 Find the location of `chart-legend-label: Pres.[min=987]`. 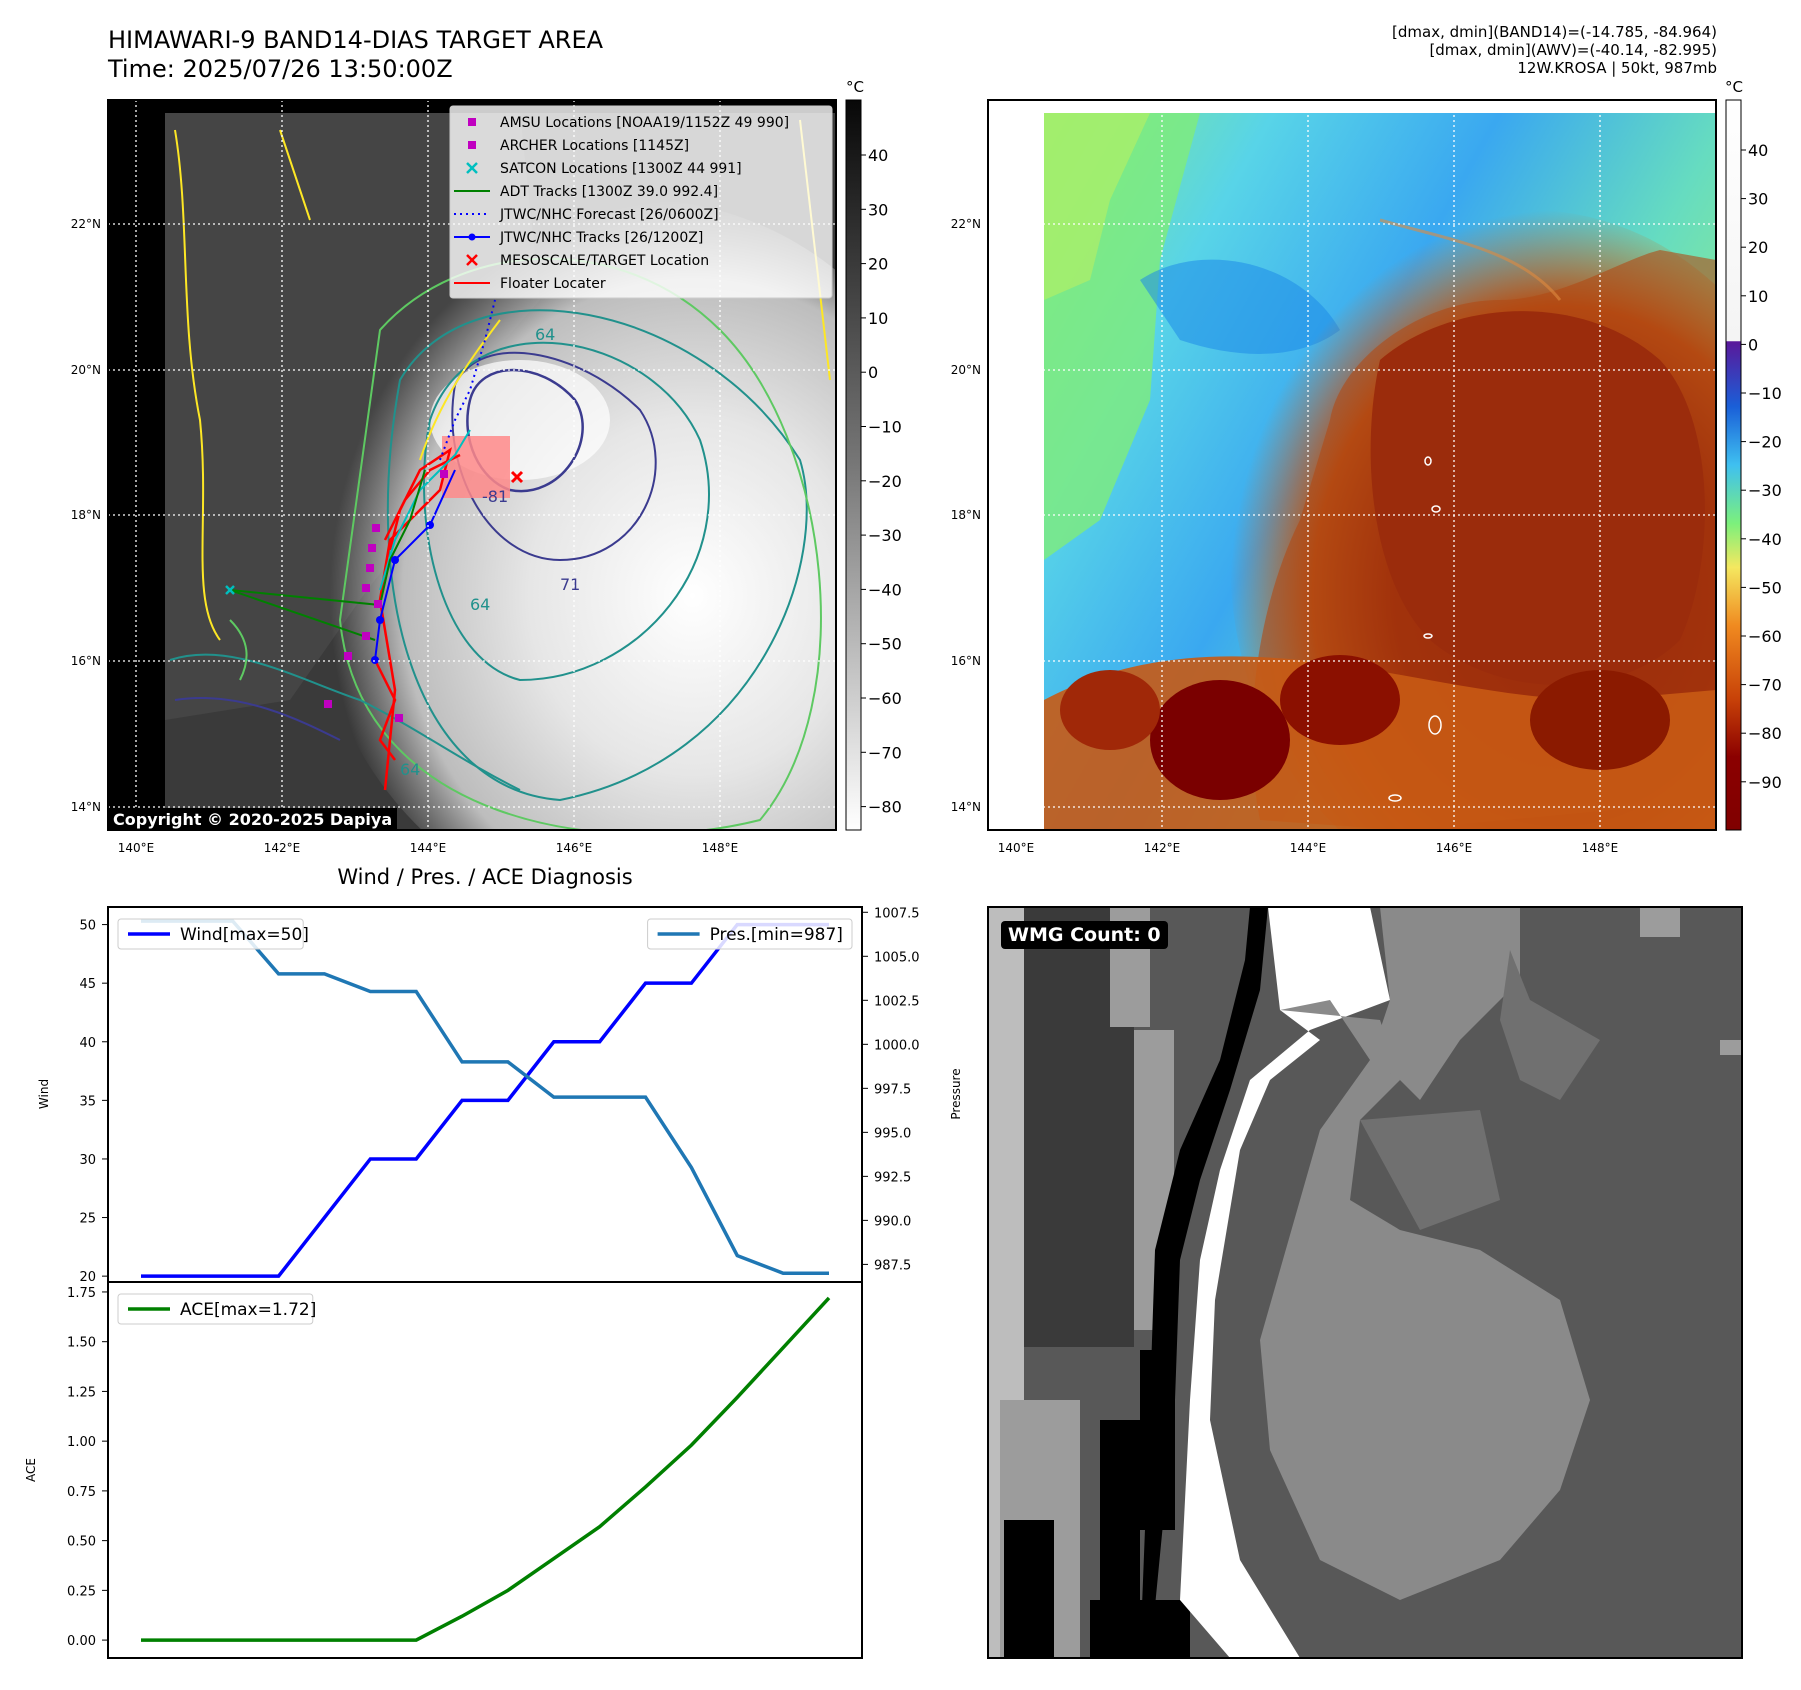

chart-legend-label: Pres.[min=987] is located at coordinates (776, 935).